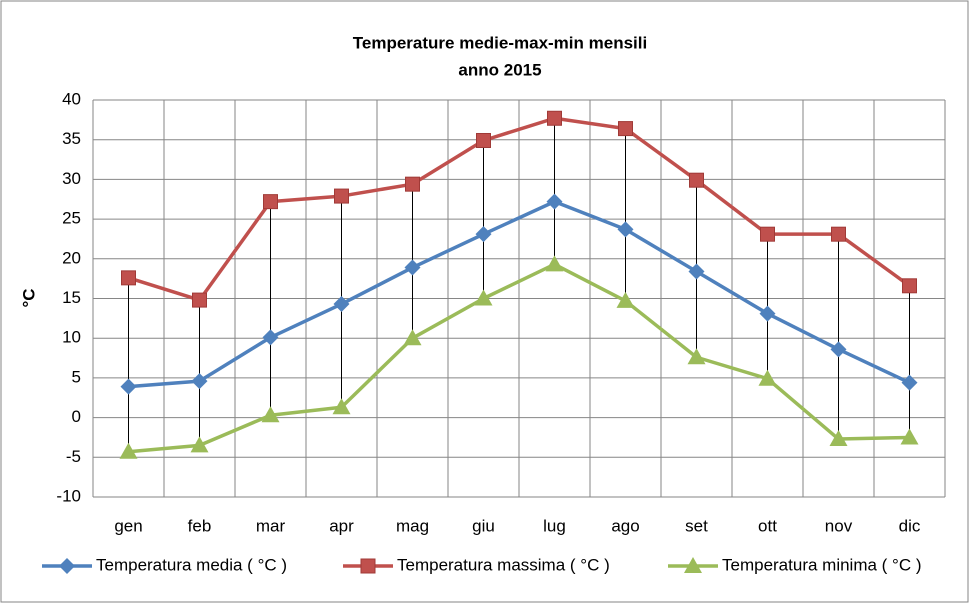 The image size is (970, 604). What do you see at coordinates (341, 525) in the screenshot?
I see `x-tick-label: apr` at bounding box center [341, 525].